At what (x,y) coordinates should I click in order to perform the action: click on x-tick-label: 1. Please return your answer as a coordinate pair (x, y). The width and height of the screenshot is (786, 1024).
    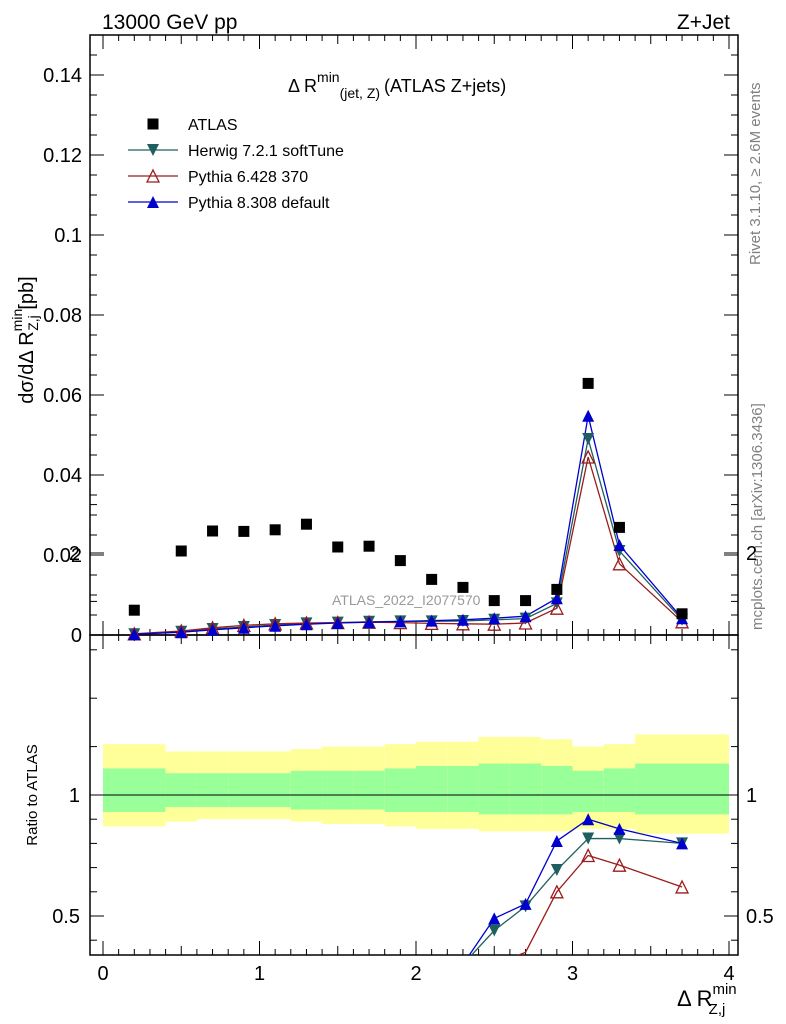
    Looking at the image, I should click on (259, 974).